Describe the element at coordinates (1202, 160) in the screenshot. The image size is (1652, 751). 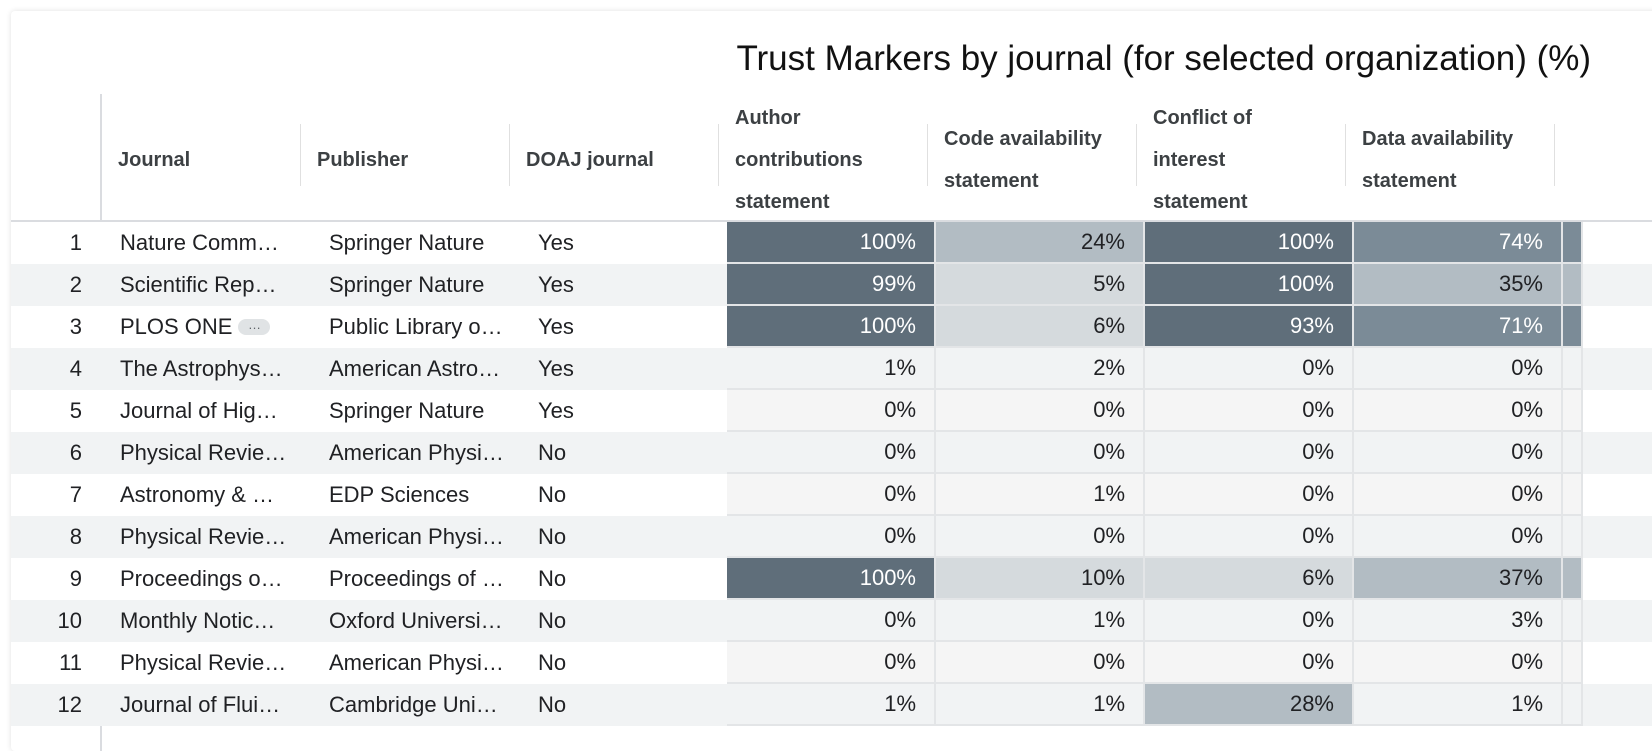
I see `header-conflict-of-interest: Conflict of interest statement` at that location.